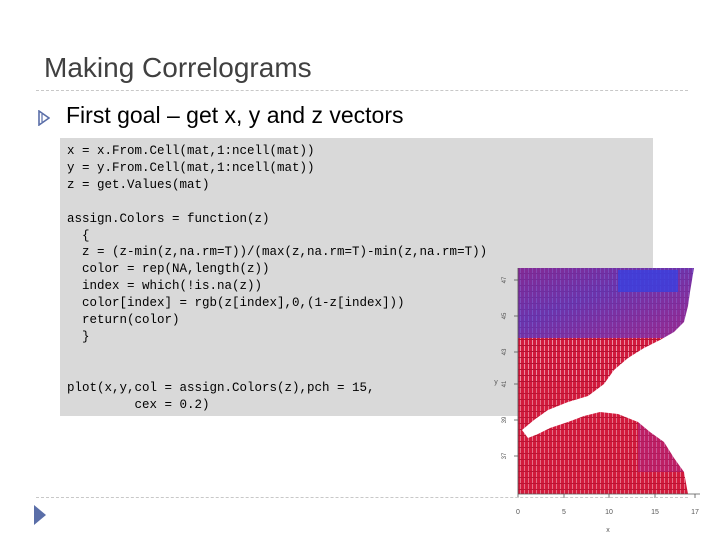 This screenshot has width=720, height=540. What do you see at coordinates (123, 320) in the screenshot?
I see `code-line: return(color)` at bounding box center [123, 320].